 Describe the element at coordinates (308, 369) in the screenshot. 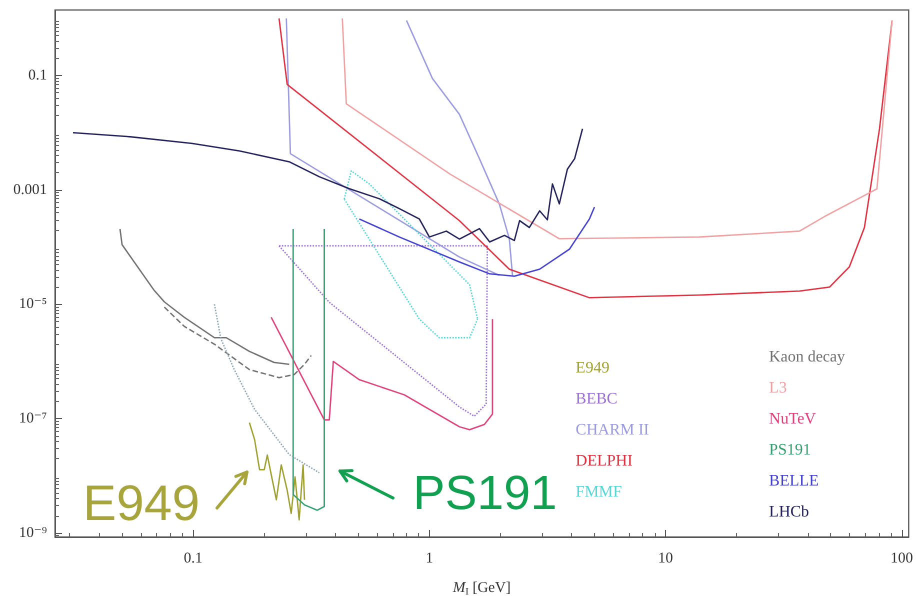

I see `line-series` at that location.